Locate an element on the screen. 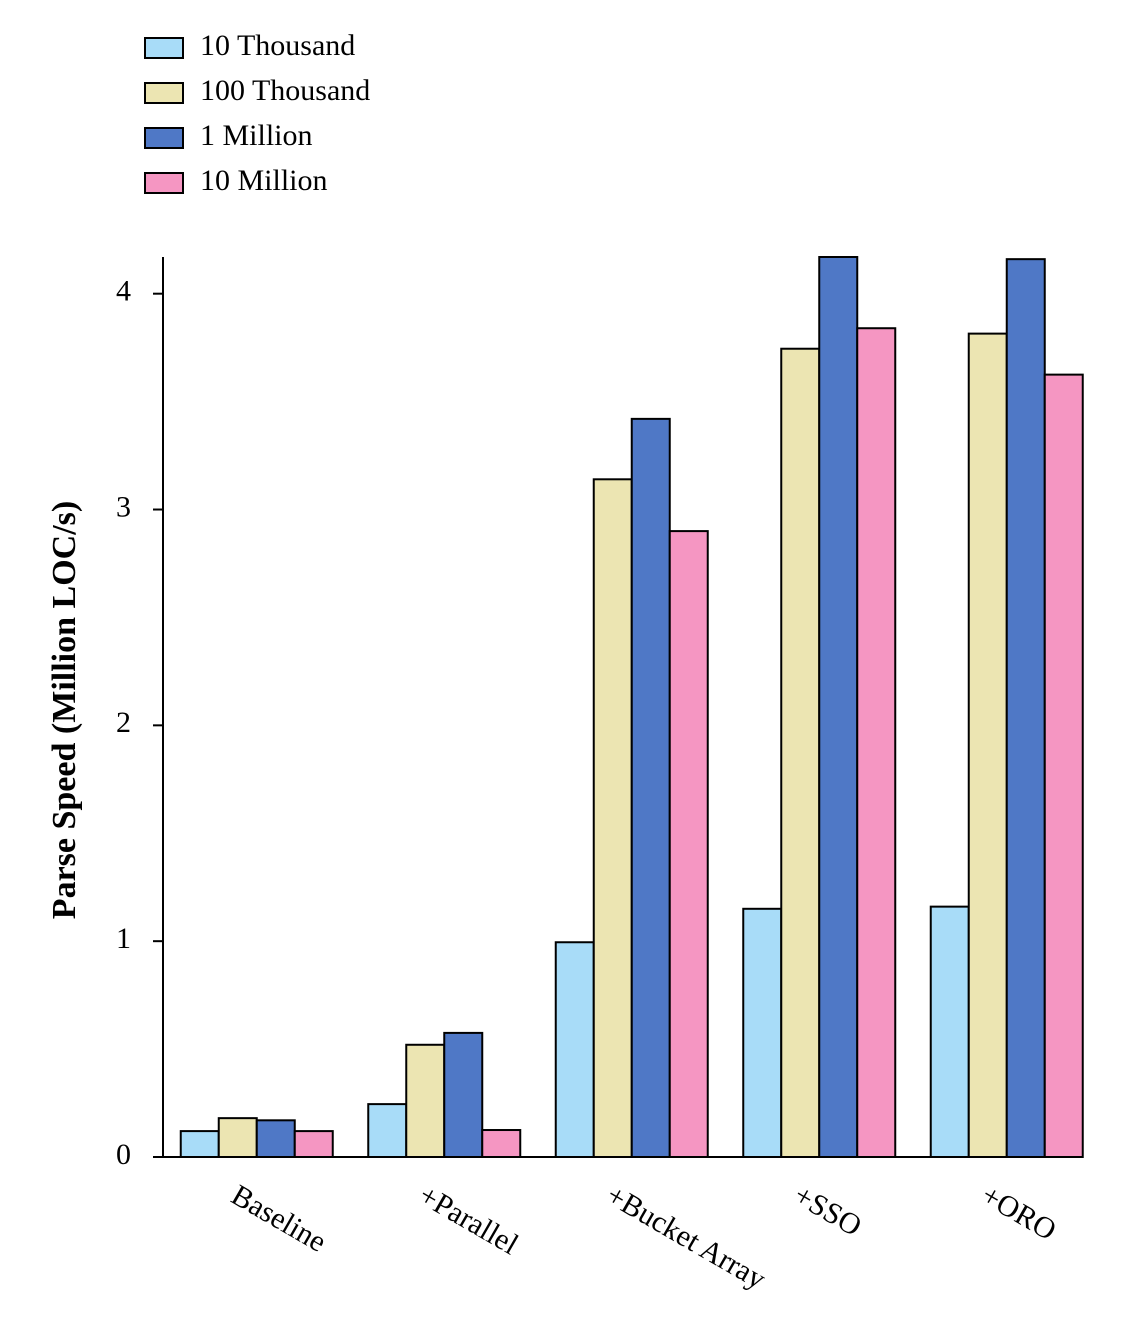 Image resolution: width=1140 pixels, height=1334 pixels. x-tick-label: +Parallel is located at coordinates (468, 1219).